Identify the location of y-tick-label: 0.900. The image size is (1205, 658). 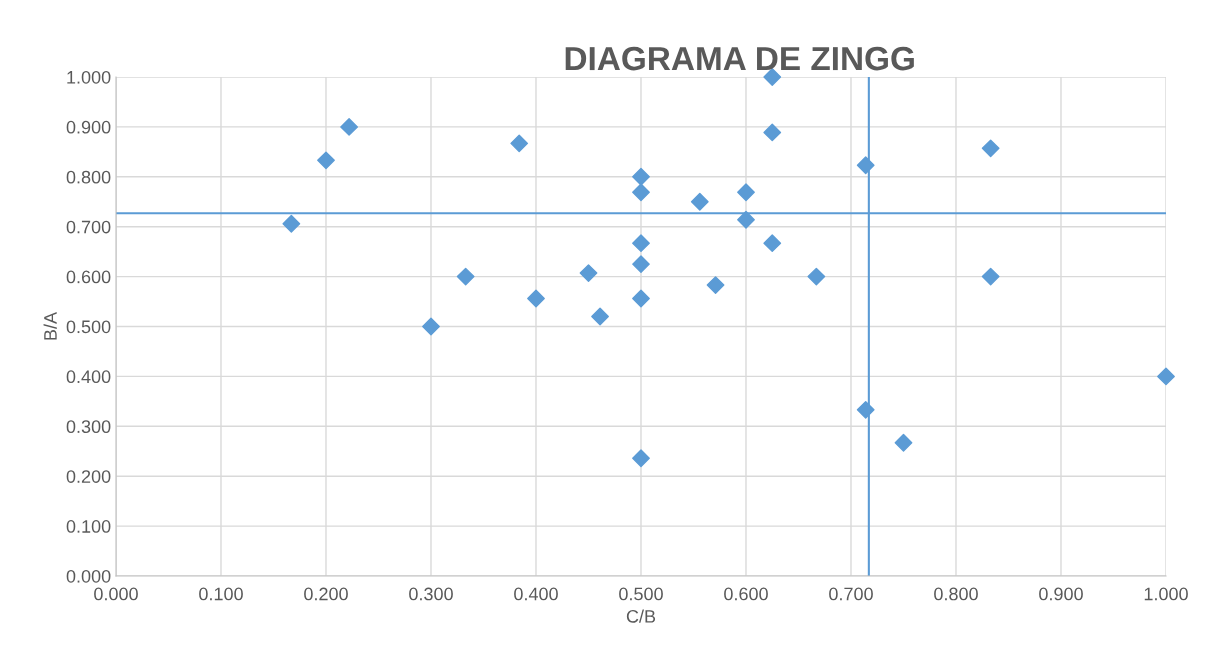
(88, 127).